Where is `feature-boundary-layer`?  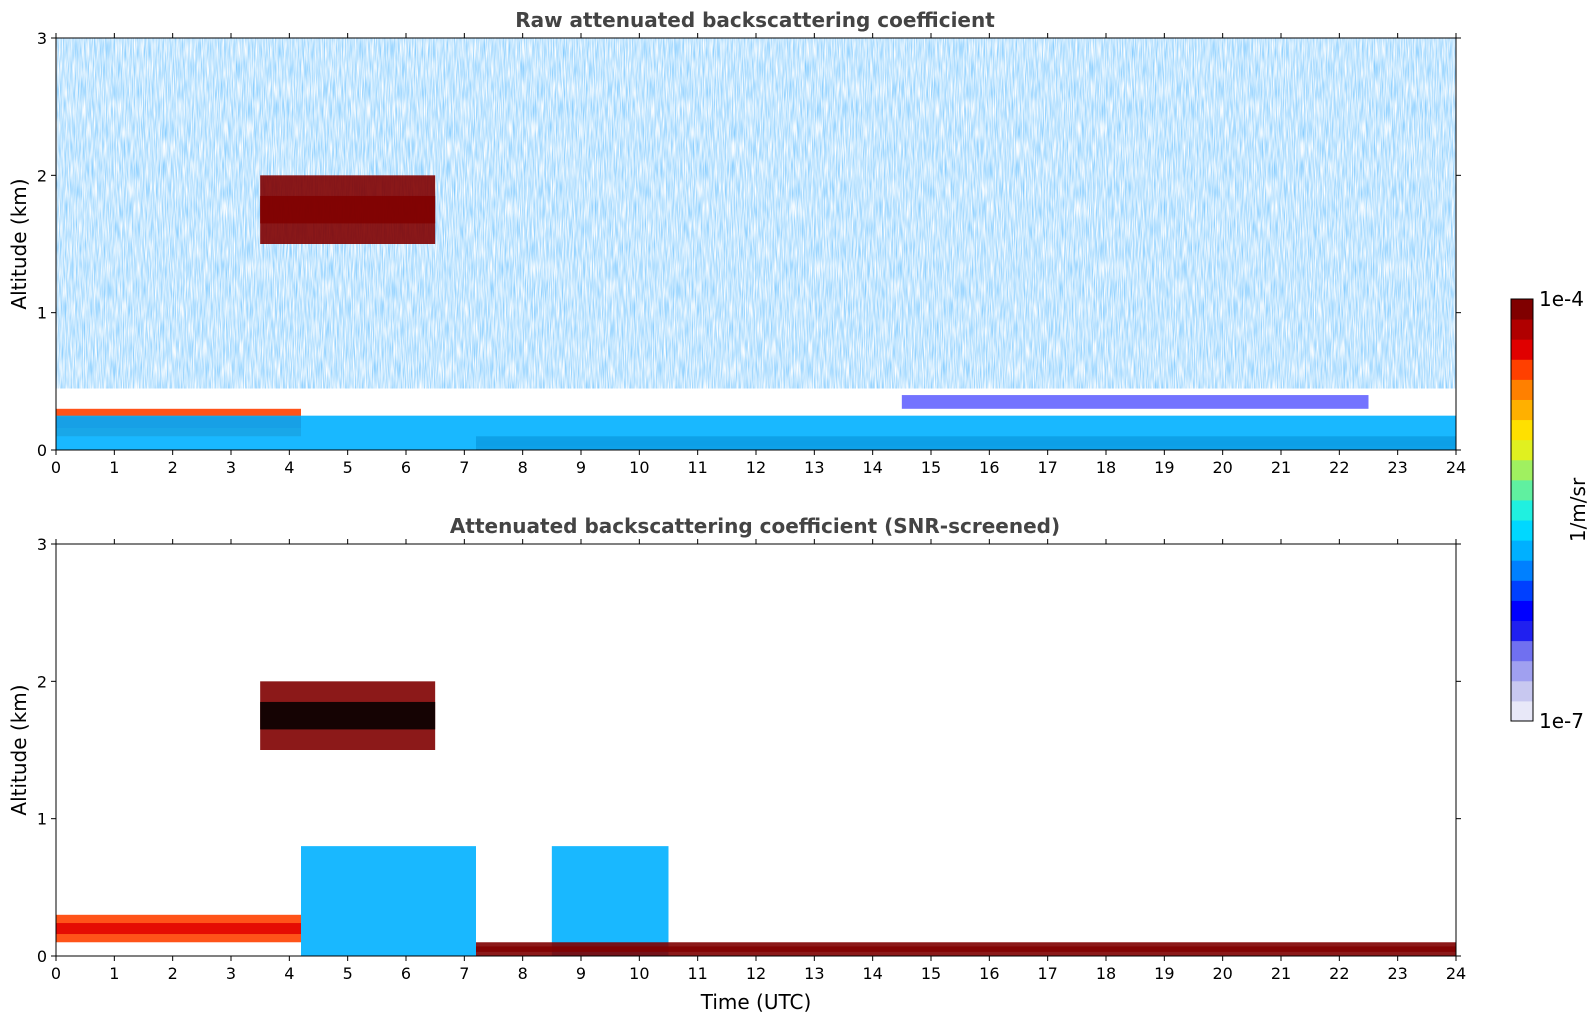 feature-boundary-layer is located at coordinates (756, 432).